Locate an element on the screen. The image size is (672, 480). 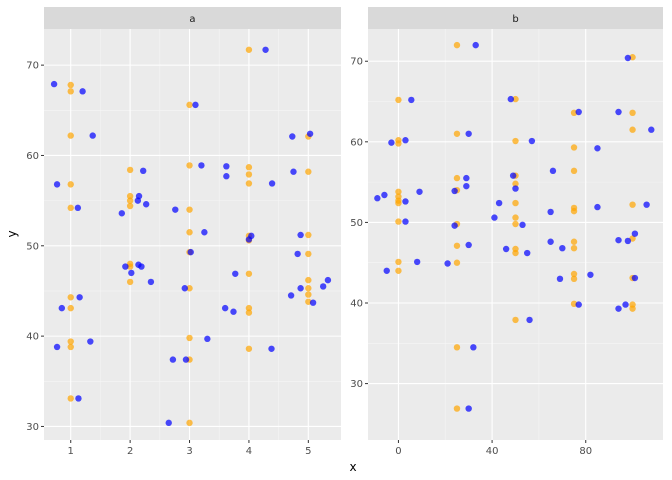
strip-a-background is located at coordinates (192, 18).